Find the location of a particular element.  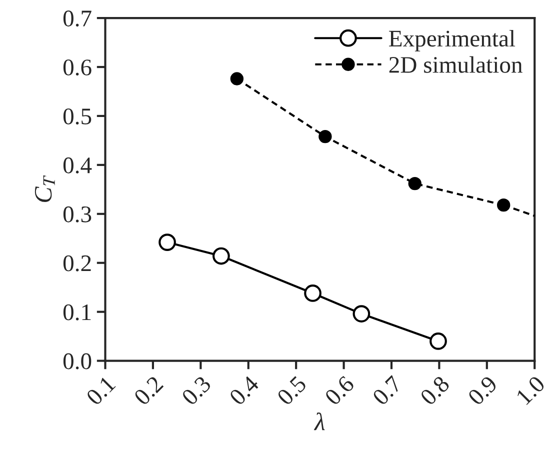

x-tick-label: 0.9 is located at coordinates (482, 390).